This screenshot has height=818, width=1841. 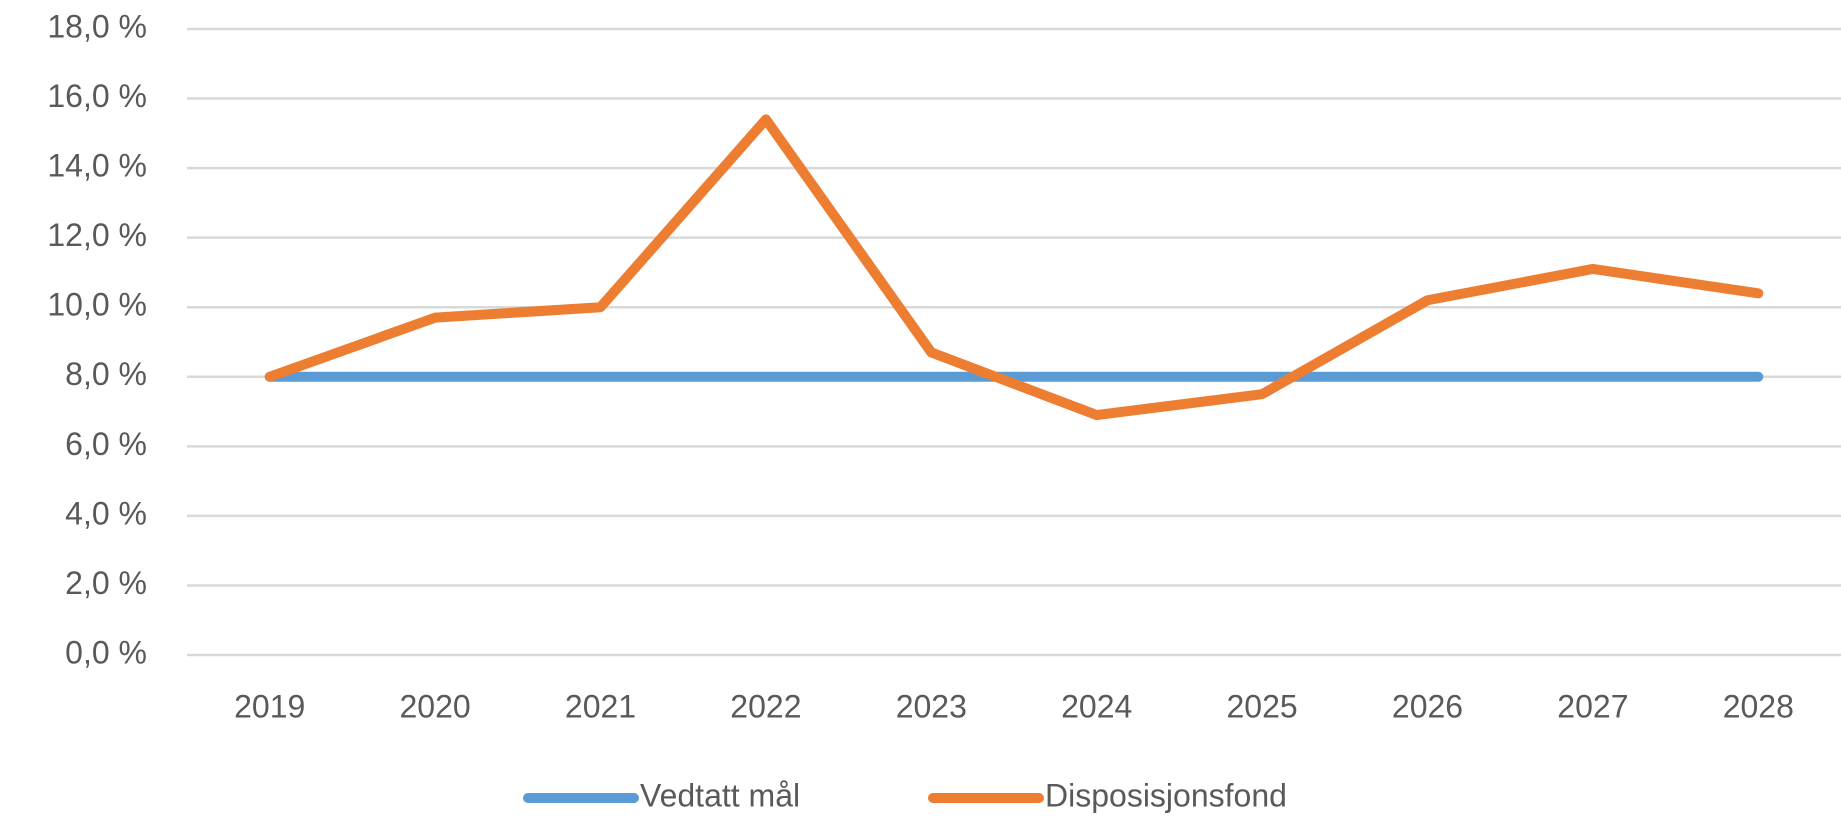 What do you see at coordinates (97, 166) in the screenshot?
I see `y-tick-label: 14,0 %` at bounding box center [97, 166].